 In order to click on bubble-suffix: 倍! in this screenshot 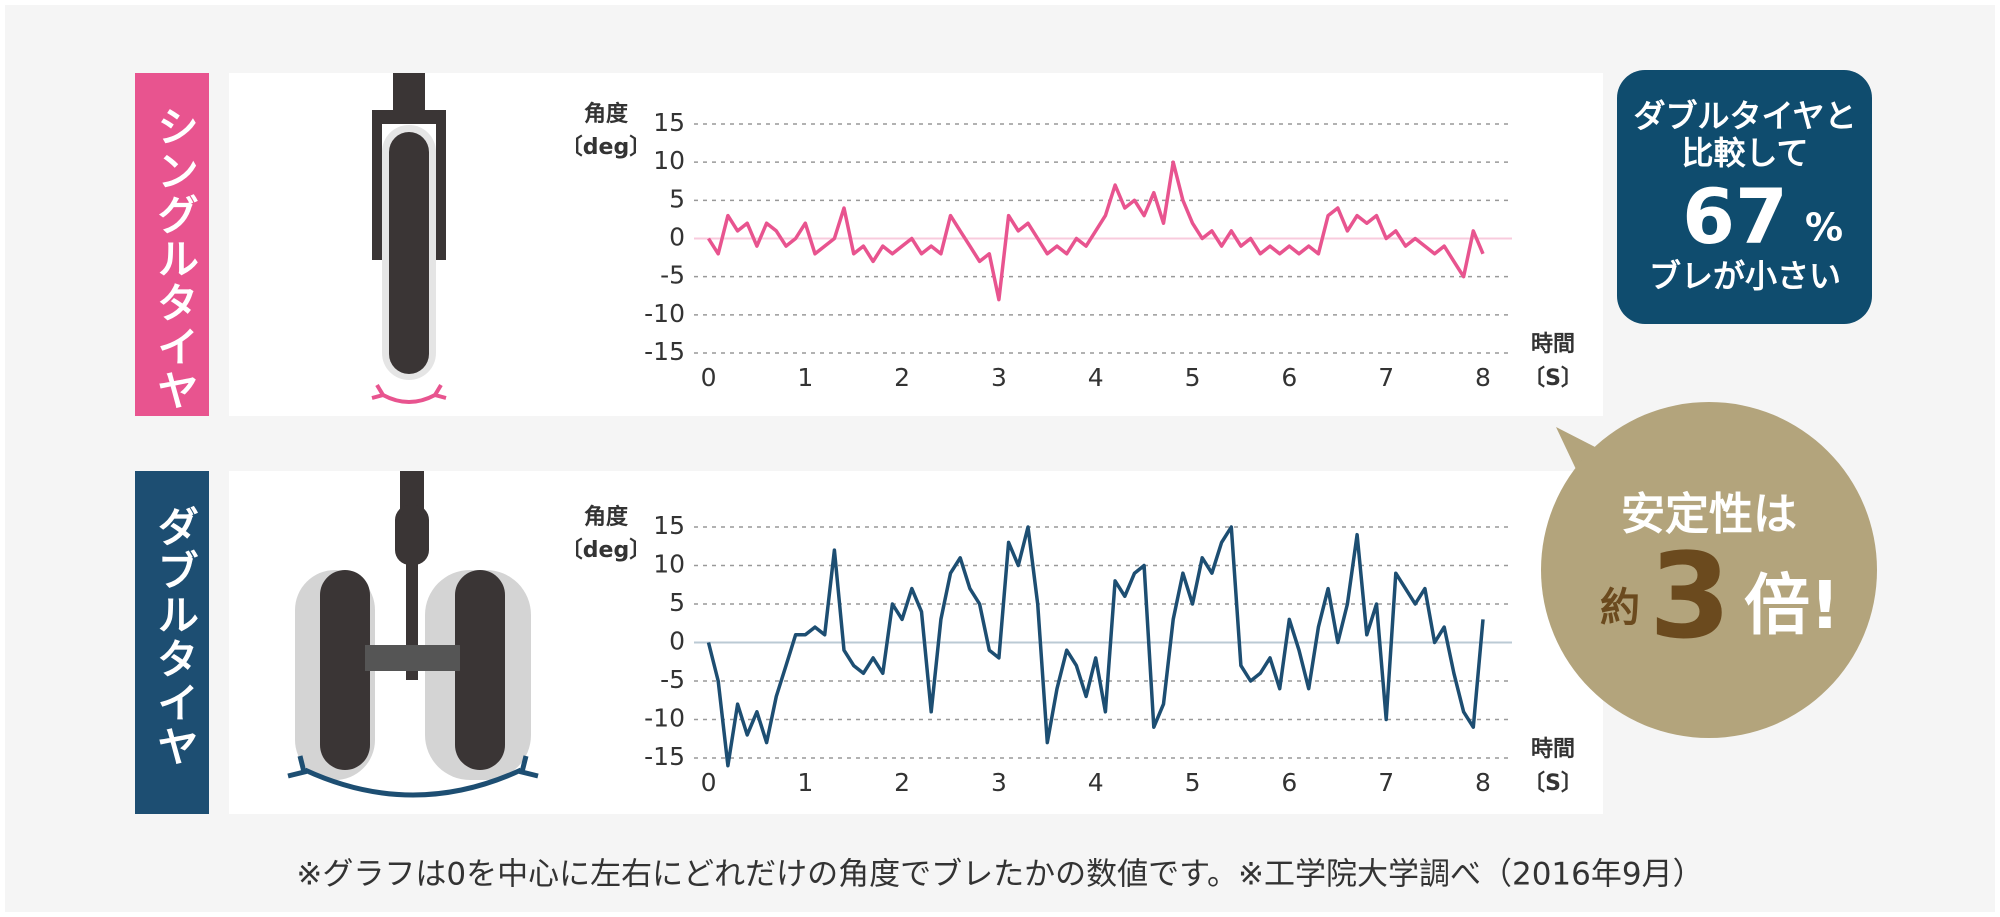, I will do `click(1792, 605)`.